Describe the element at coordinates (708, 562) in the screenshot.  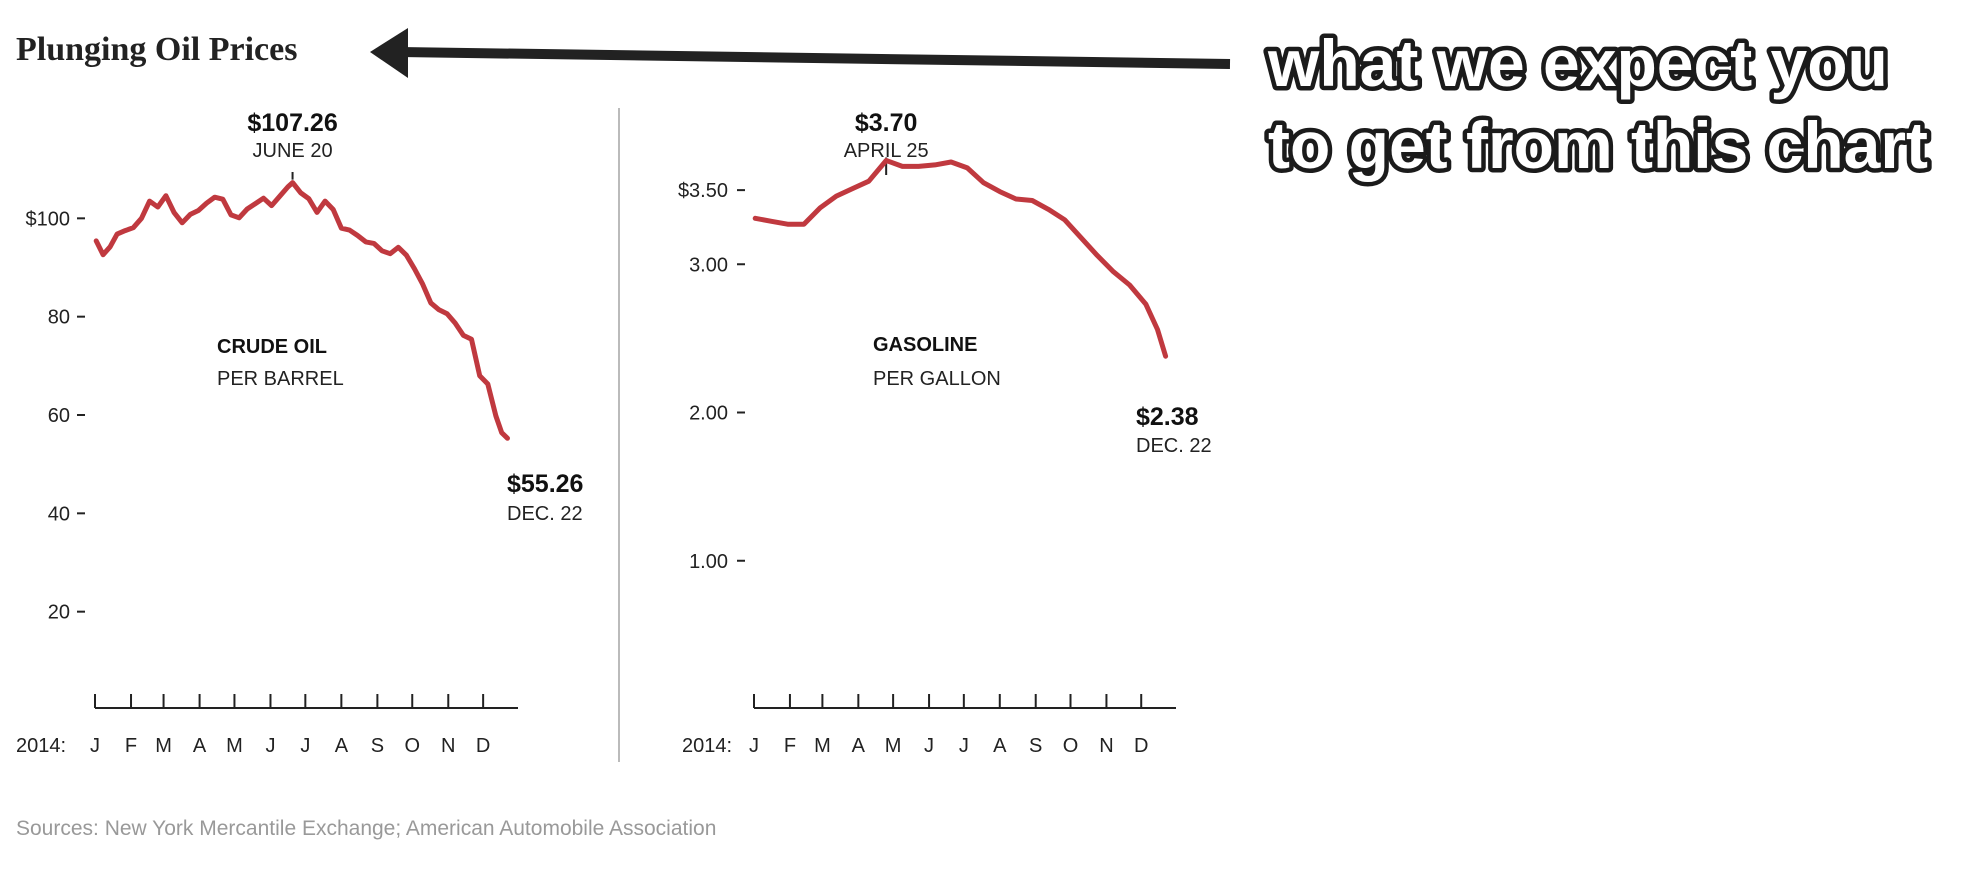
I see `y-tick-label: 1.00` at that location.